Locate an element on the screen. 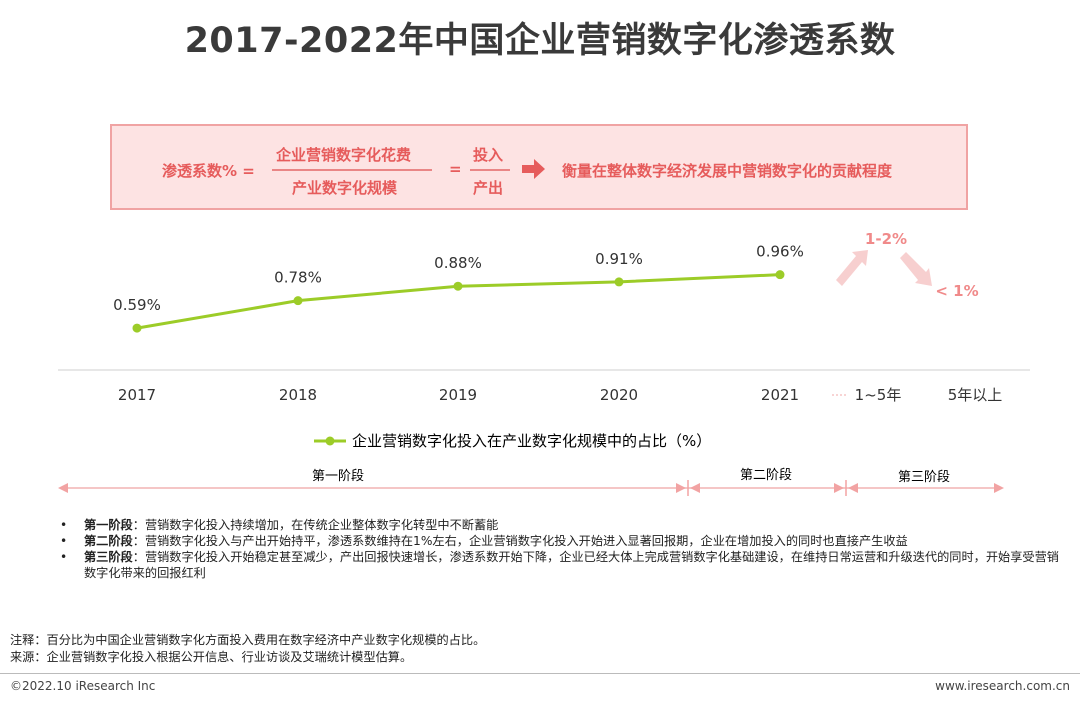 This screenshot has height=716, width=1080. data-label: 0.59% is located at coordinates (137, 305).